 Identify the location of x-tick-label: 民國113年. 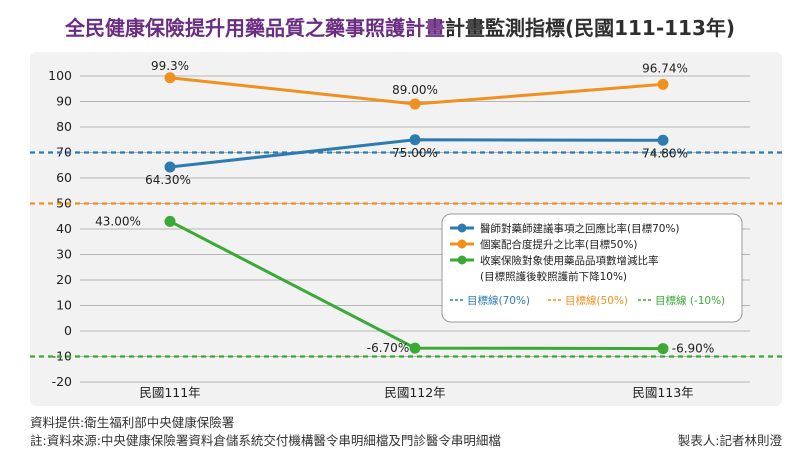
(662, 392).